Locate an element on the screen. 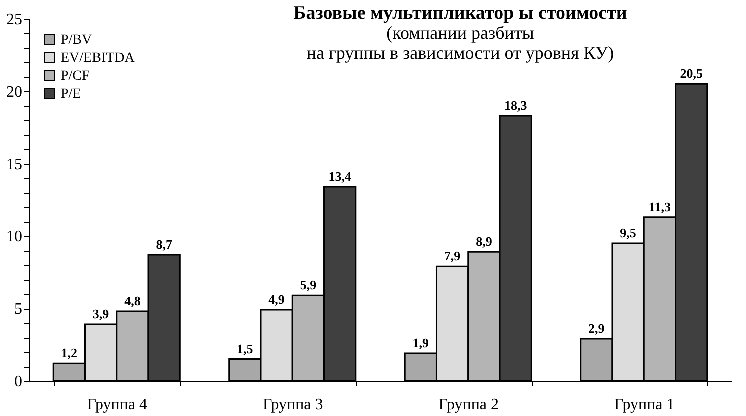  x-tick-label: Группа 2 is located at coordinates (469, 405).